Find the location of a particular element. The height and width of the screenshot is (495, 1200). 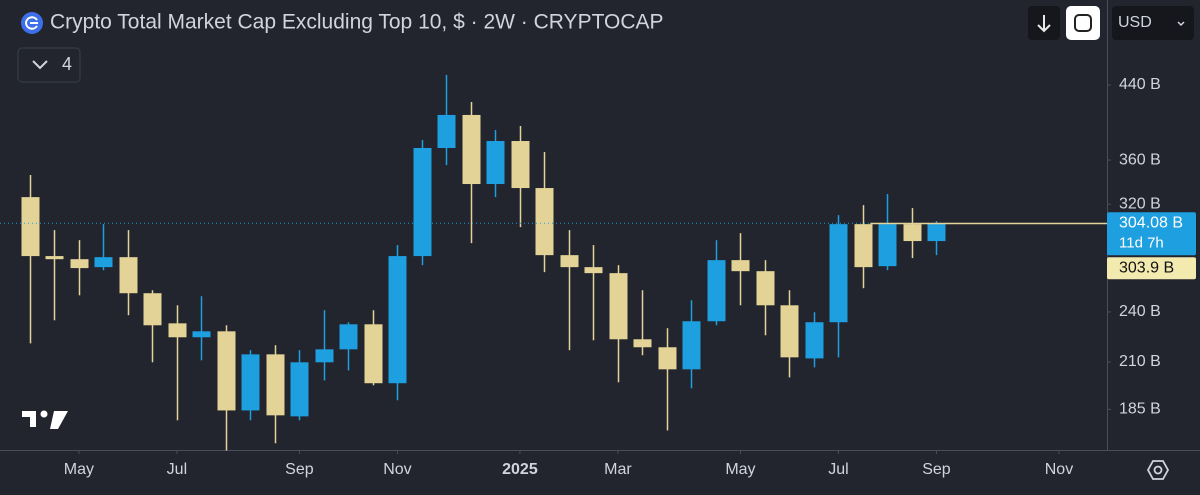

y-tick-label: 320 B is located at coordinates (1140, 203).